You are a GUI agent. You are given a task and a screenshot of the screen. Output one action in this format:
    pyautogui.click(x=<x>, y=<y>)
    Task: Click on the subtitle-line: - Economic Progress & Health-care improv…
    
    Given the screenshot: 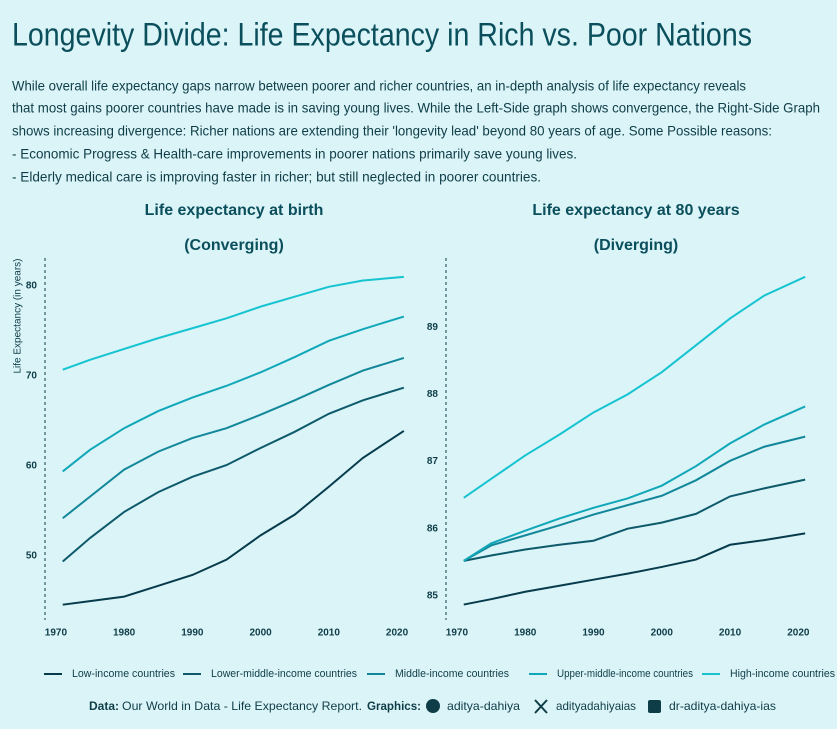 What is the action you would take?
    pyautogui.click(x=294, y=154)
    